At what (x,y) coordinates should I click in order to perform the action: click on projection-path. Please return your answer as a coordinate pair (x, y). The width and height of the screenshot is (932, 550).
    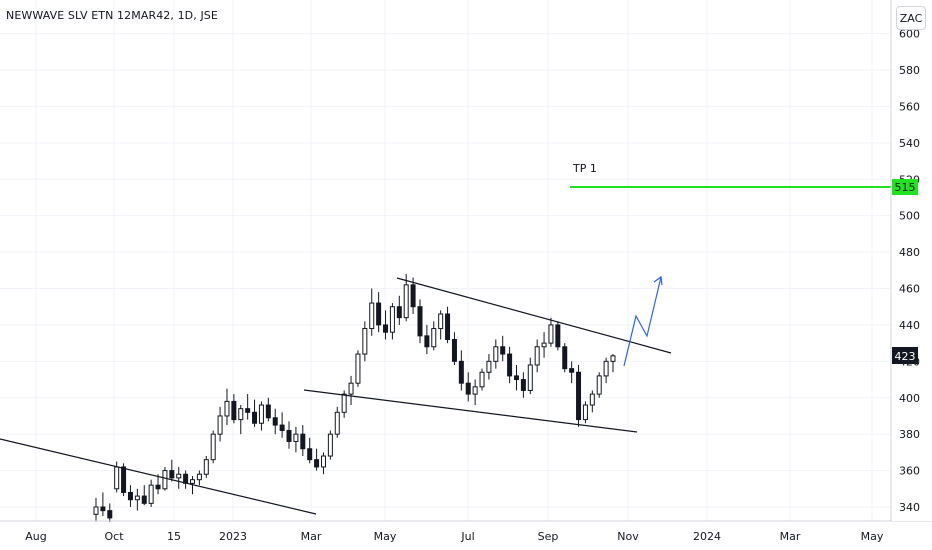
    Looking at the image, I should click on (642, 321).